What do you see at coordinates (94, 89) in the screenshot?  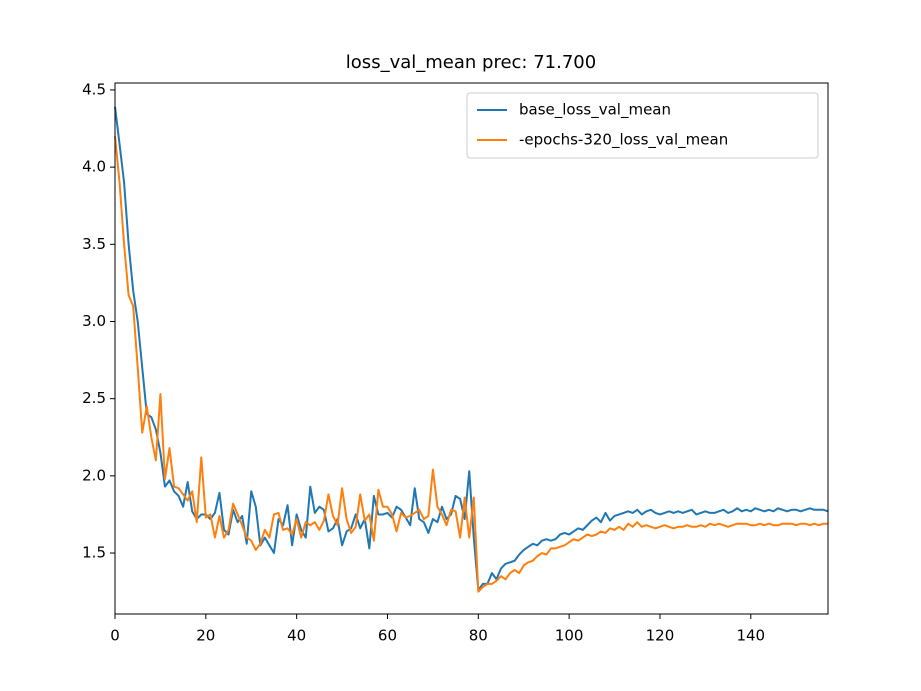 I see `y-tick-label: 4.5` at bounding box center [94, 89].